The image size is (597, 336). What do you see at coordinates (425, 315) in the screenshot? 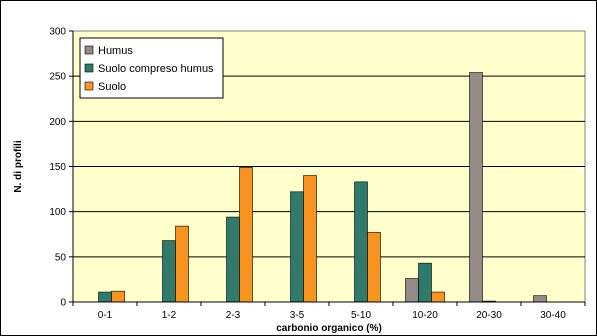
I see `x-tick-label: 10-20` at bounding box center [425, 315].